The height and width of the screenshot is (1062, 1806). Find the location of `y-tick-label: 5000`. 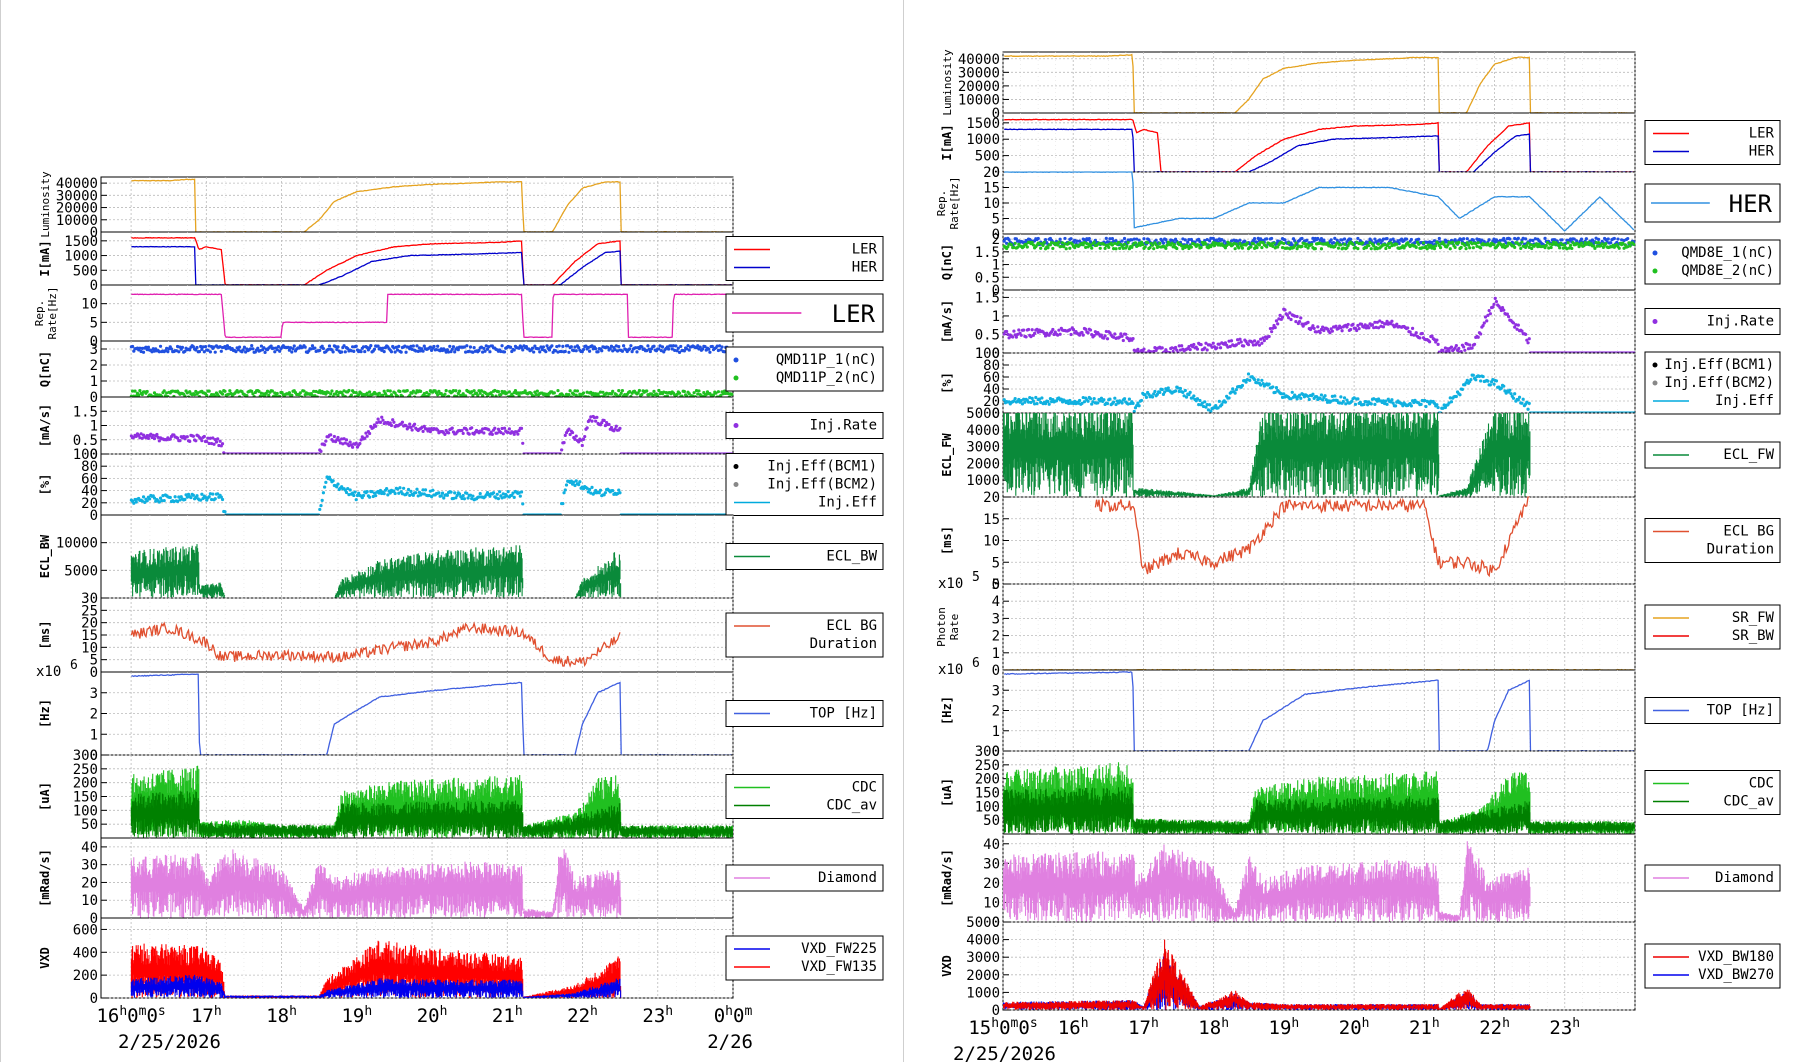

y-tick-label: 5000 is located at coordinates (81, 571).